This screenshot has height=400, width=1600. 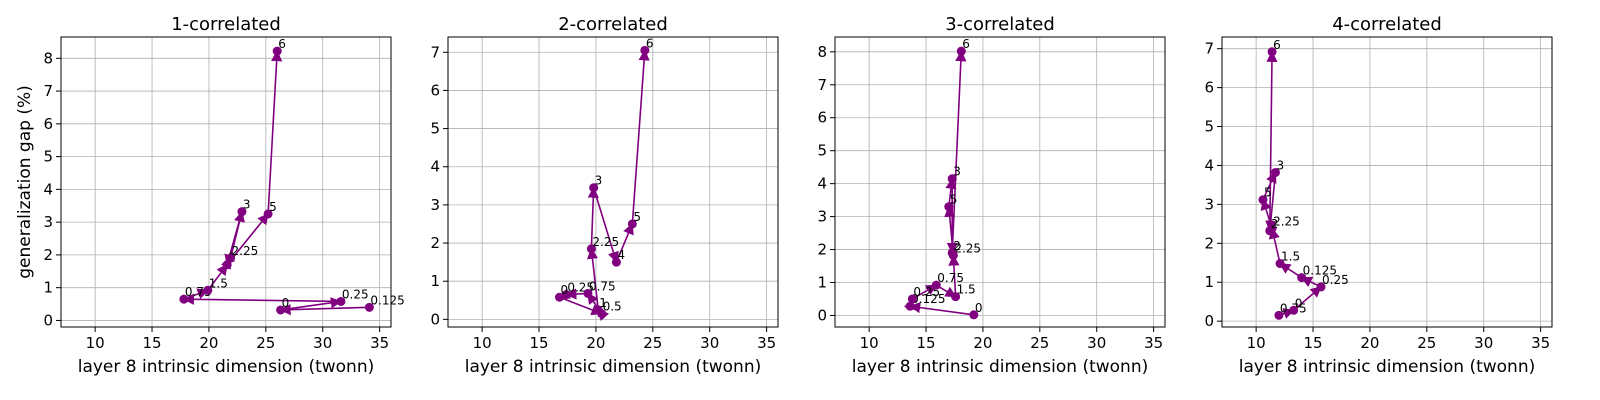 What do you see at coordinates (1387, 24) in the screenshot?
I see `chart-title: 4-correlated` at bounding box center [1387, 24].